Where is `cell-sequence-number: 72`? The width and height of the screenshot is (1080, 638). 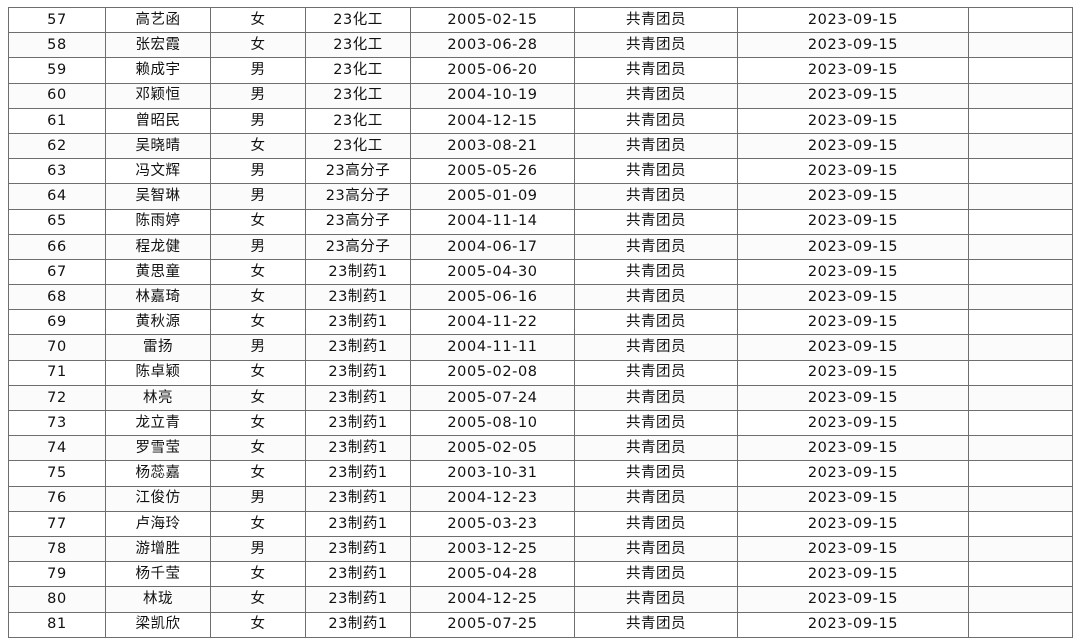
cell-sequence-number: 72 is located at coordinates (57, 398).